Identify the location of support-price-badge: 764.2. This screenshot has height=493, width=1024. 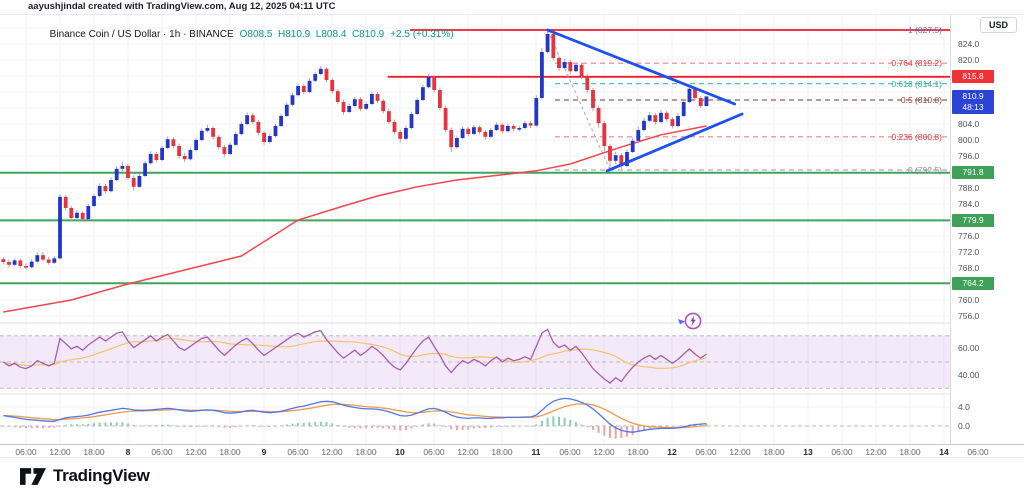
(973, 283).